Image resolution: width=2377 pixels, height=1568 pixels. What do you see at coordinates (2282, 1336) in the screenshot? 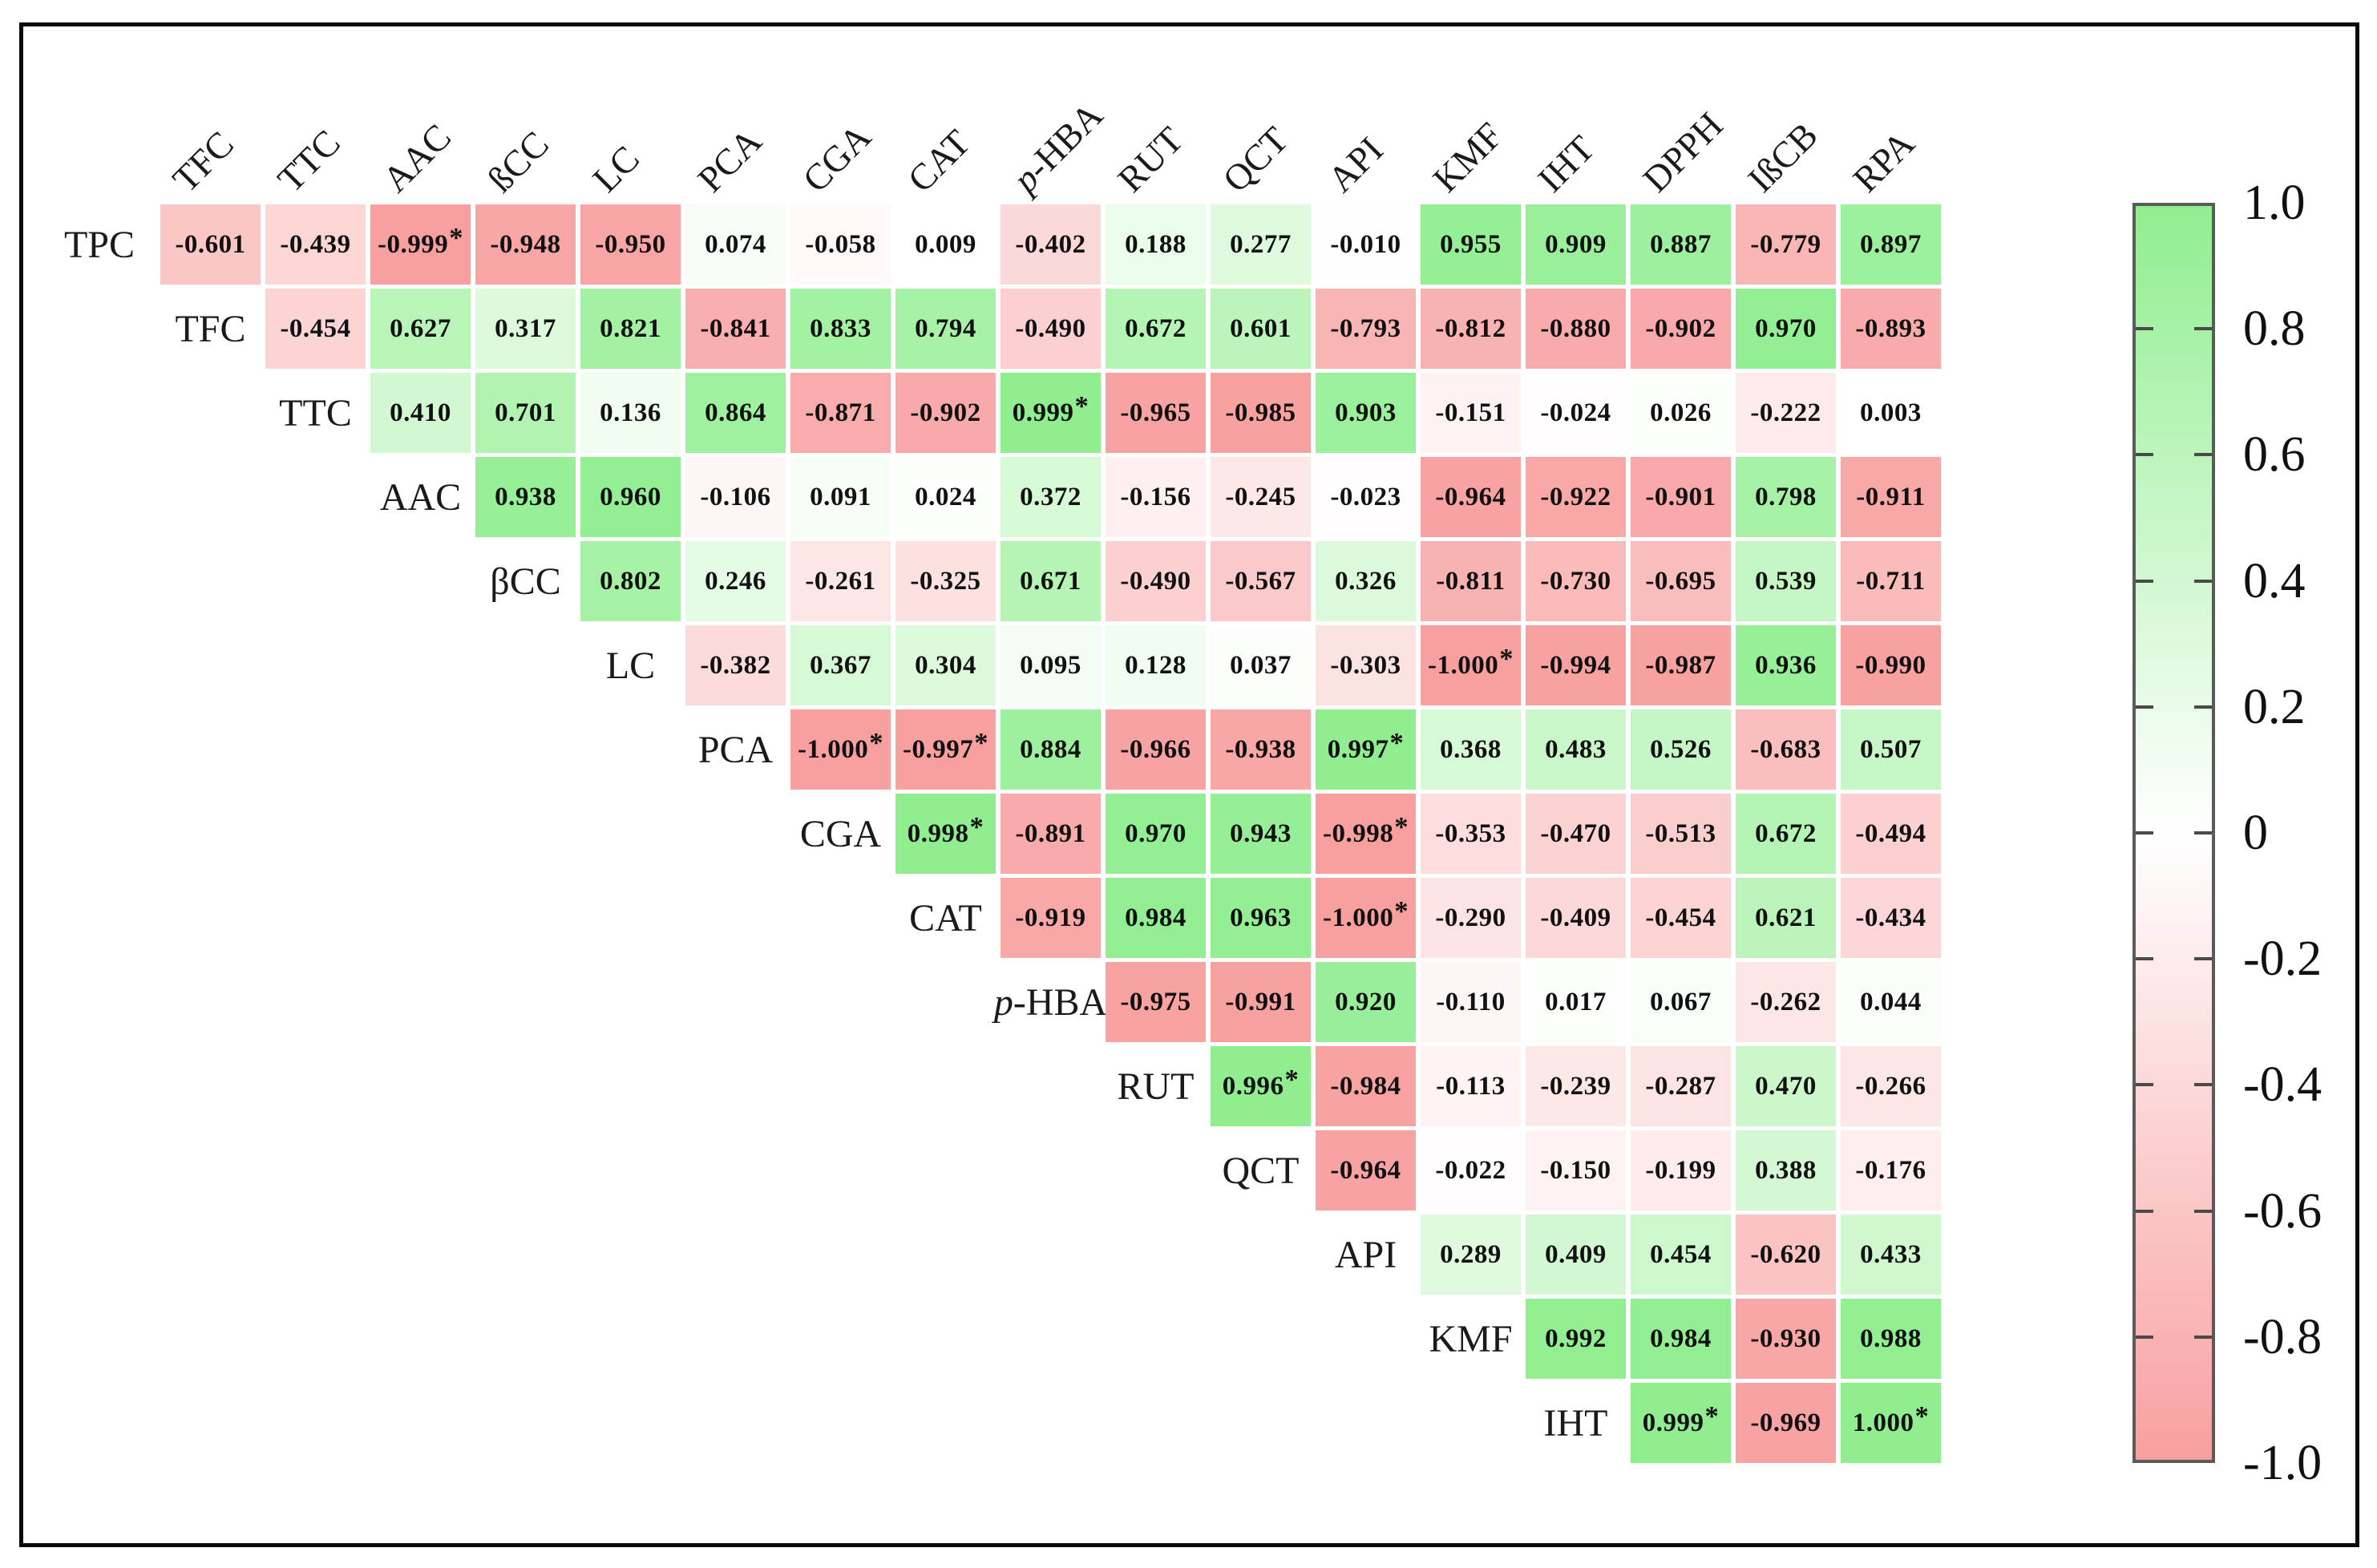
I see `colorbar-tick-label: -0.8` at bounding box center [2282, 1336].